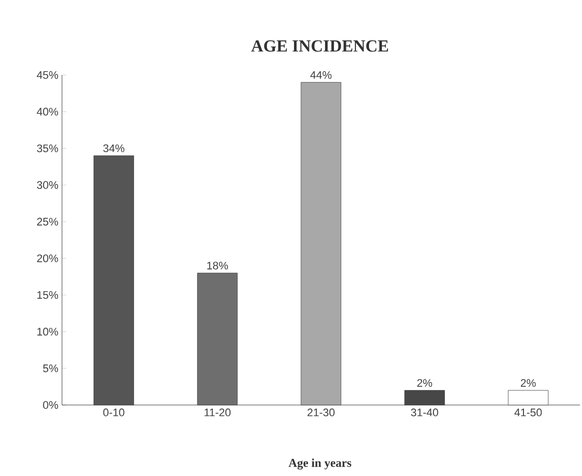  What do you see at coordinates (47, 185) in the screenshot?
I see `y-tick-label: 30%` at bounding box center [47, 185].